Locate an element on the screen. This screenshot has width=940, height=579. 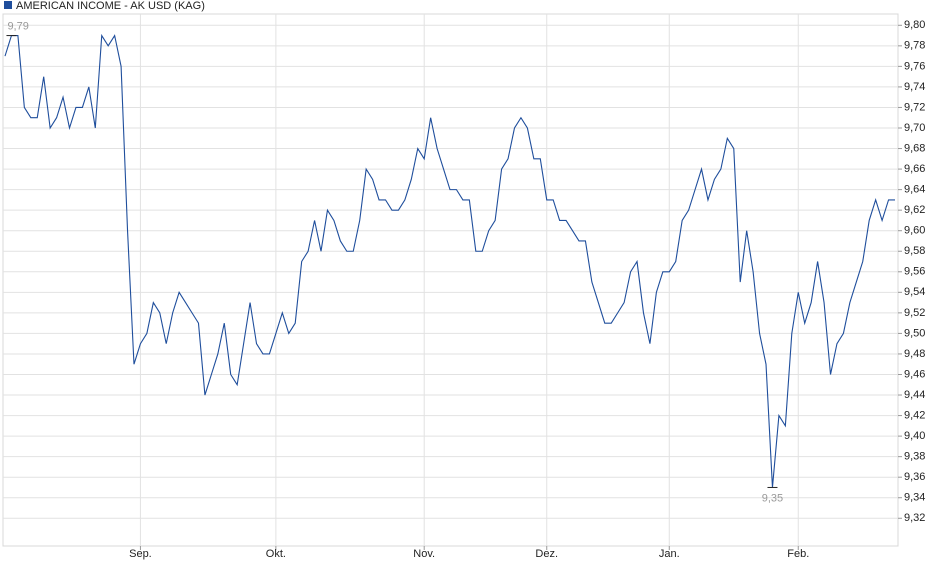
y-tick-label: 9,80 is located at coordinates (914, 25).